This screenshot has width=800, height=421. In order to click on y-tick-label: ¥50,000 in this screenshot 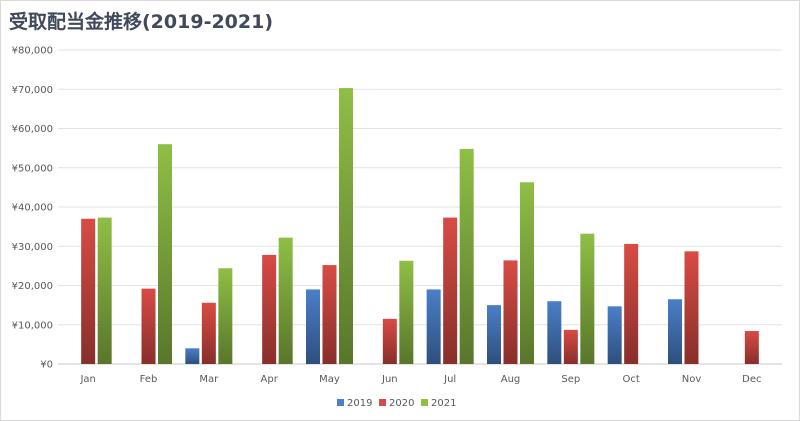, I will do `click(32, 168)`.